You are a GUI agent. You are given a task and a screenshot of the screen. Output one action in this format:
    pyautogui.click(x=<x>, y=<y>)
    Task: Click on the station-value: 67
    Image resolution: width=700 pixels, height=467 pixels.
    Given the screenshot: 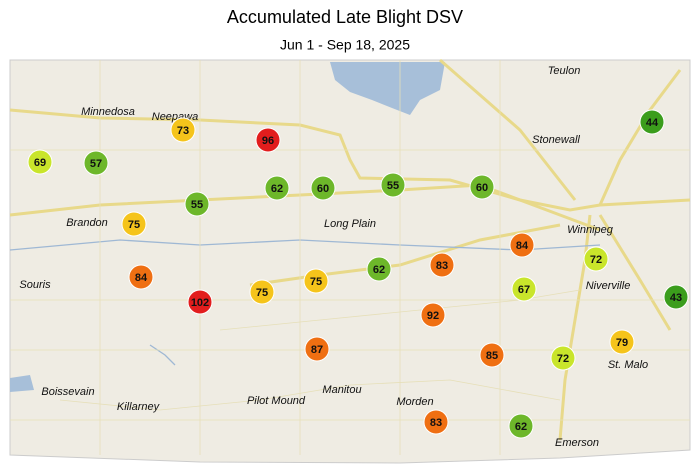 What is the action you would take?
    pyautogui.click(x=524, y=290)
    